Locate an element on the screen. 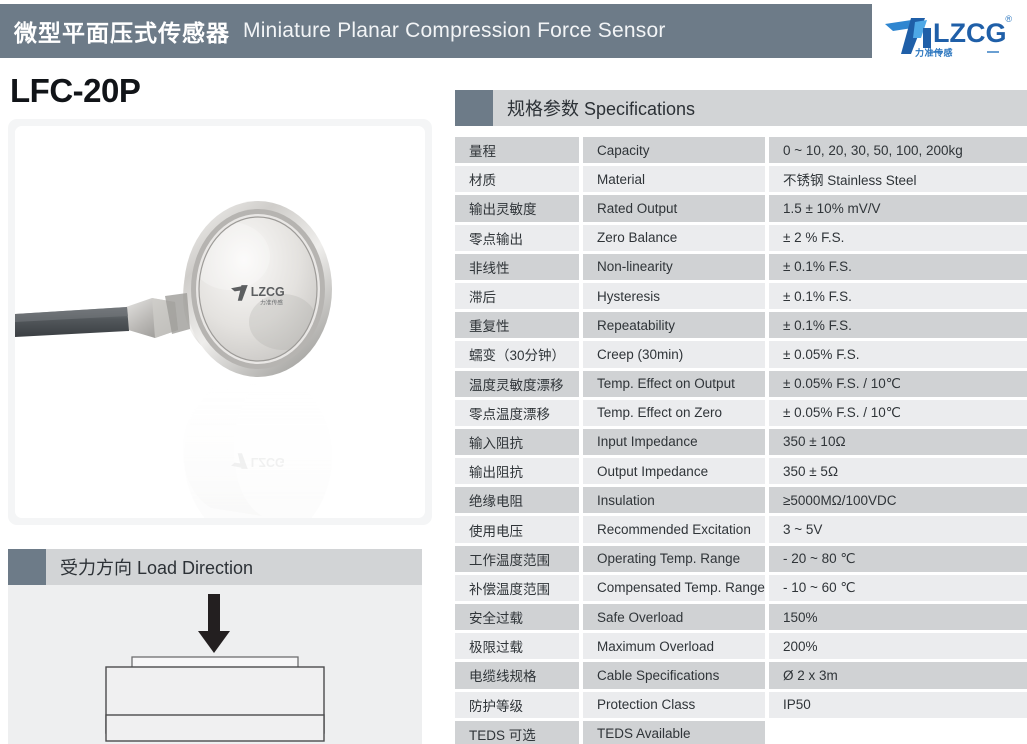  spec-label-en: Safe Overload is located at coordinates (676, 619).